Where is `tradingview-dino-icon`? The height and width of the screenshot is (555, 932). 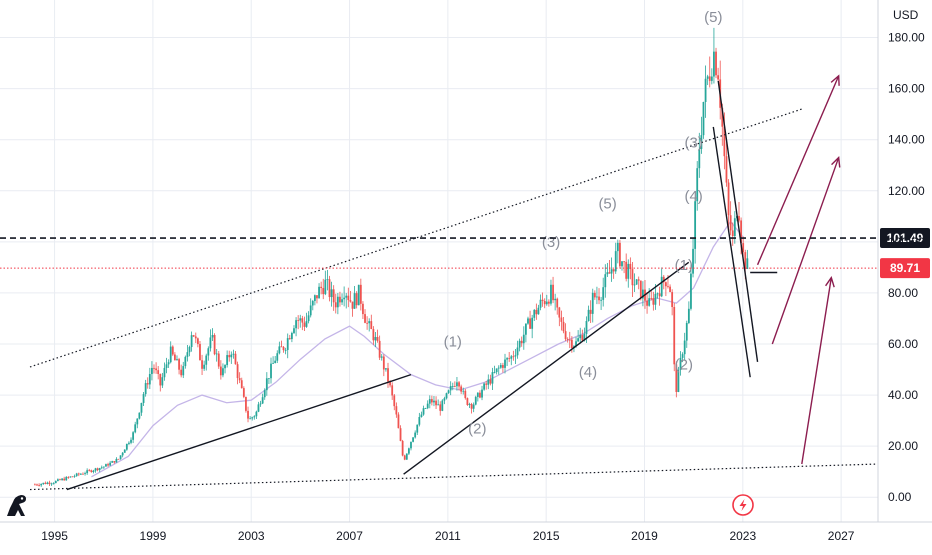 tradingview-dino-icon is located at coordinates (16, 505).